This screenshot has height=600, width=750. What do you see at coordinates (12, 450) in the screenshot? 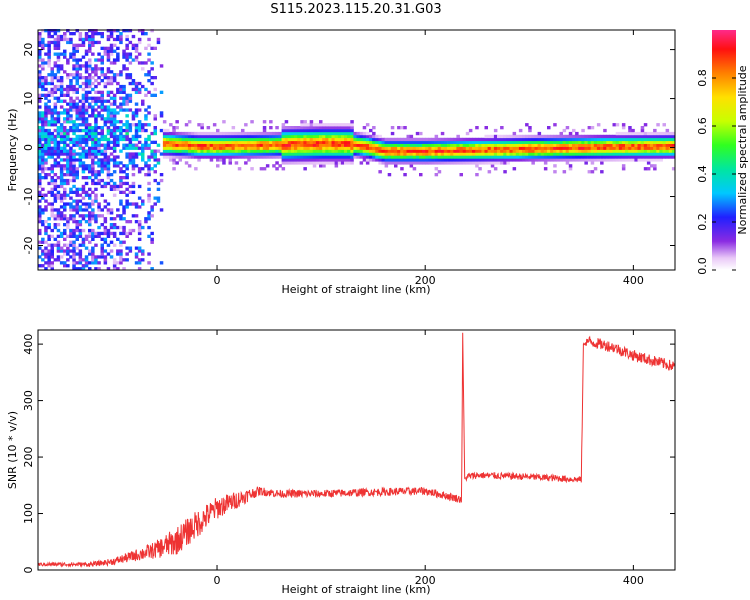
I see `snr-y-label: SNR (10 * v/v)` at bounding box center [12, 450].